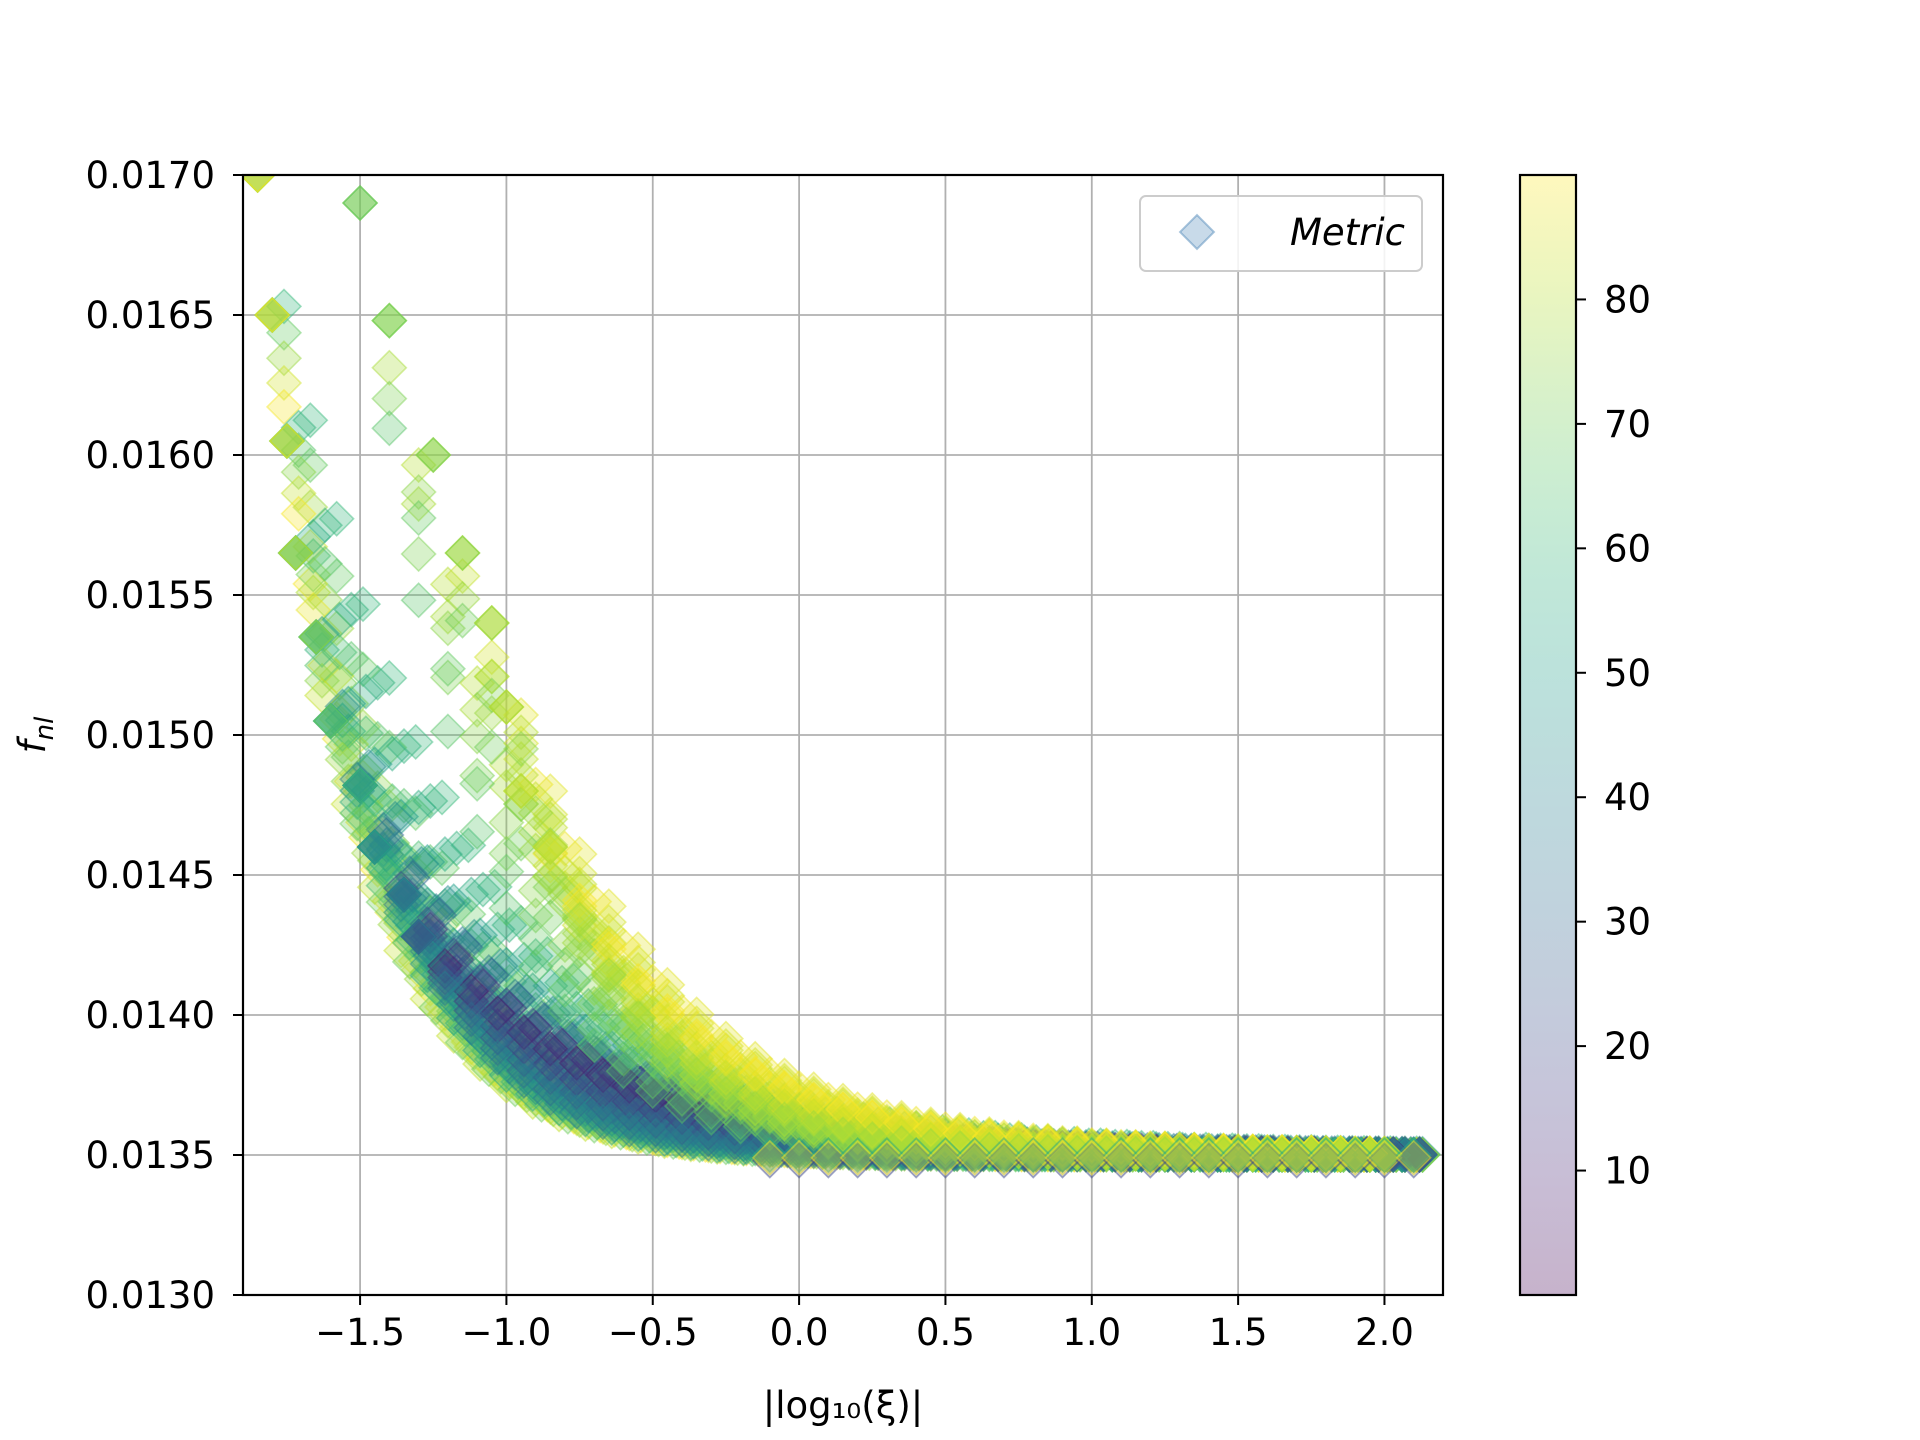 This screenshot has height=1440, width=1920. What do you see at coordinates (360, 1332) in the screenshot?
I see `x-tick-label: −1.5` at bounding box center [360, 1332].